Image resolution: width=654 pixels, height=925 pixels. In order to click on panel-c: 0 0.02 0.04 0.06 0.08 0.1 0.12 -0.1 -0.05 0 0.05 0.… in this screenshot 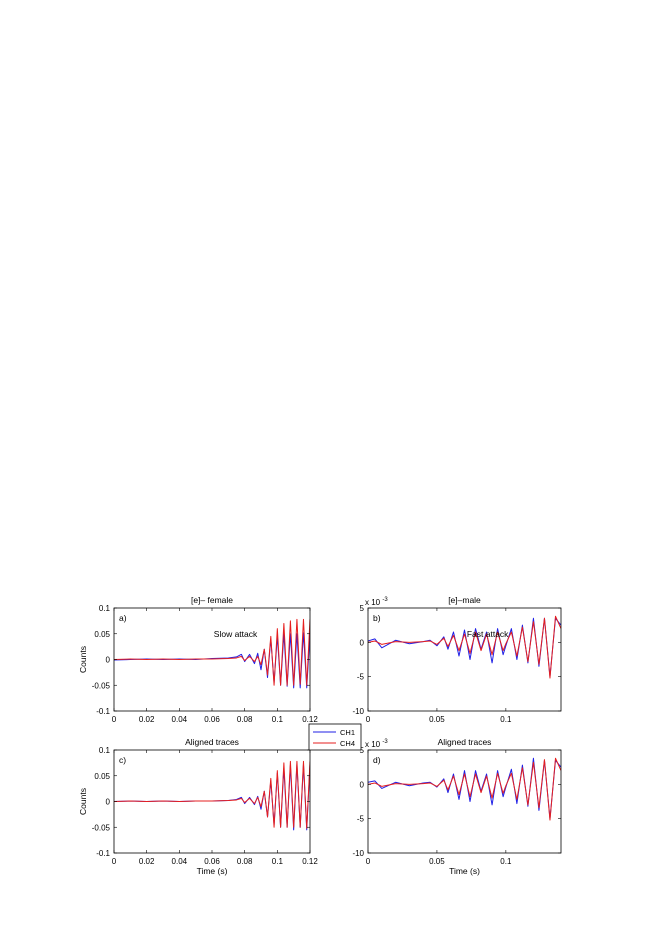, I will do `click(198, 806)`.